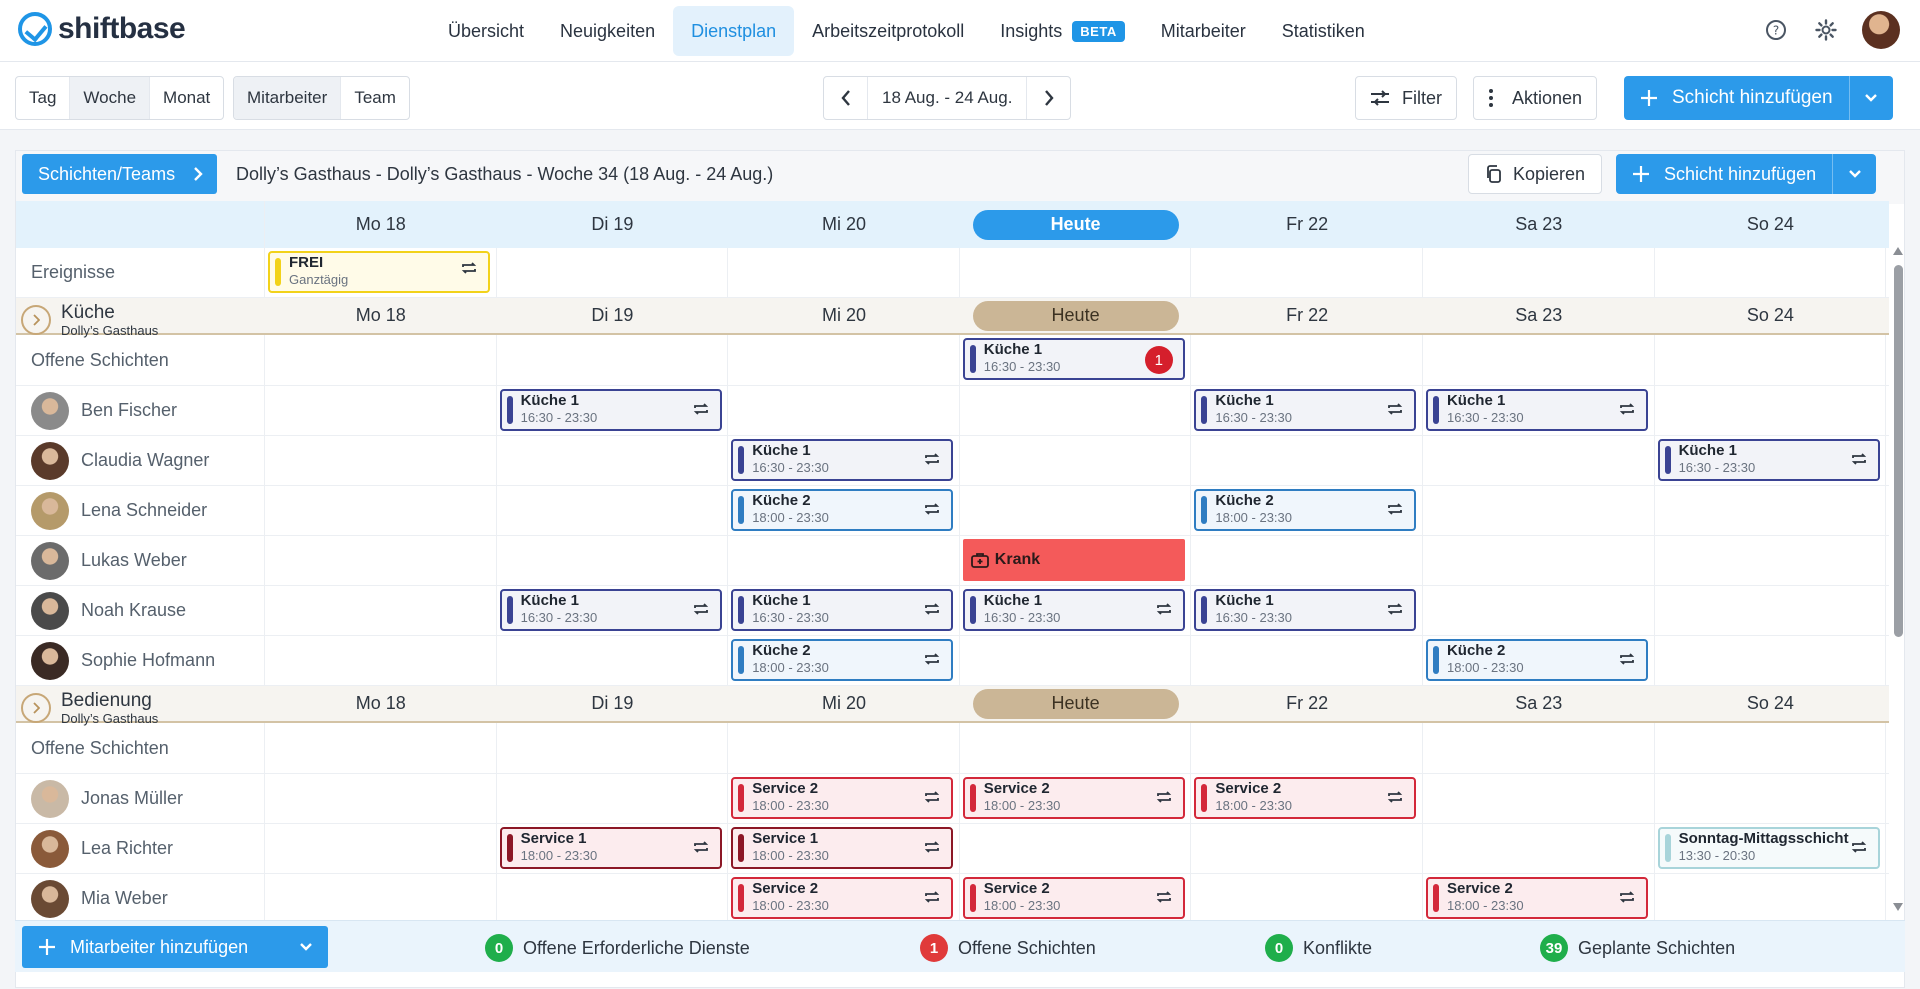 The width and height of the screenshot is (1920, 989). What do you see at coordinates (1637, 948) in the screenshot?
I see `stat-geplante-schichten: 39 Geplante Schichten` at bounding box center [1637, 948].